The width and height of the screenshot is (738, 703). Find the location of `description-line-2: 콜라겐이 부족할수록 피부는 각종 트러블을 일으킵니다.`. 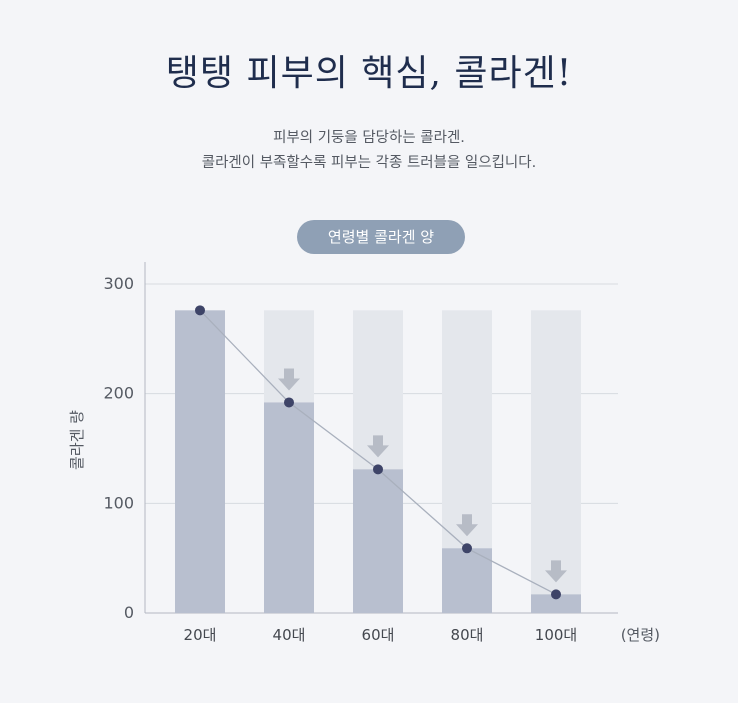

description-line-2: 콜라겐이 부족할수록 피부는 각종 트러블을 일으킵니다. is located at coordinates (369, 163).